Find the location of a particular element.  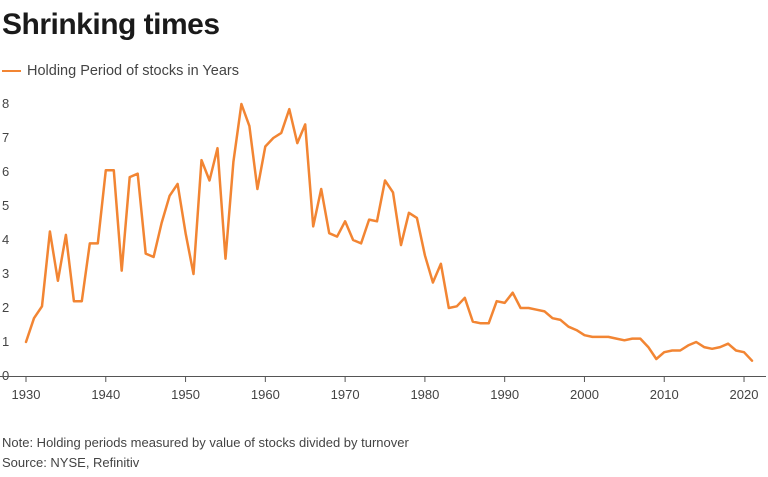

x-tick-label: 1990 is located at coordinates (504, 394).